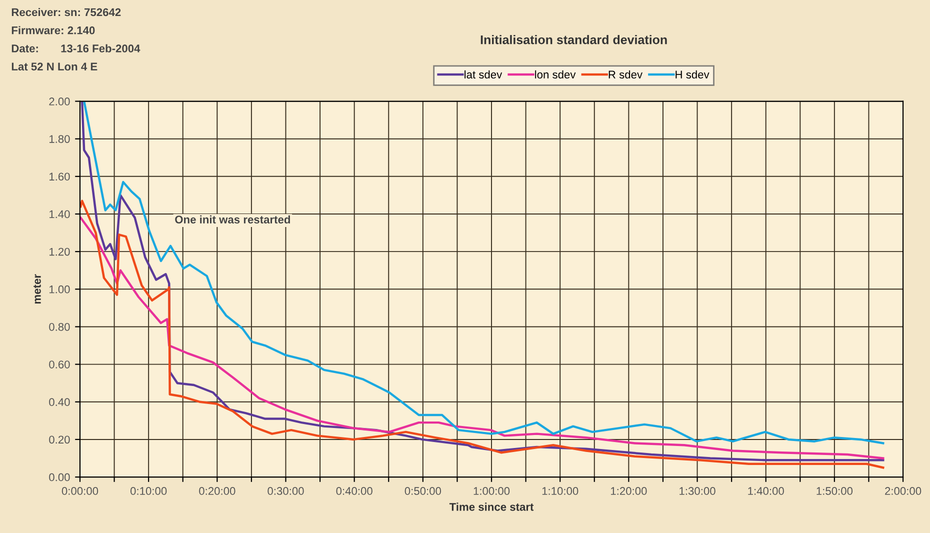  What do you see at coordinates (555, 74) in the screenshot?
I see `legend-label: lon sdev` at bounding box center [555, 74].